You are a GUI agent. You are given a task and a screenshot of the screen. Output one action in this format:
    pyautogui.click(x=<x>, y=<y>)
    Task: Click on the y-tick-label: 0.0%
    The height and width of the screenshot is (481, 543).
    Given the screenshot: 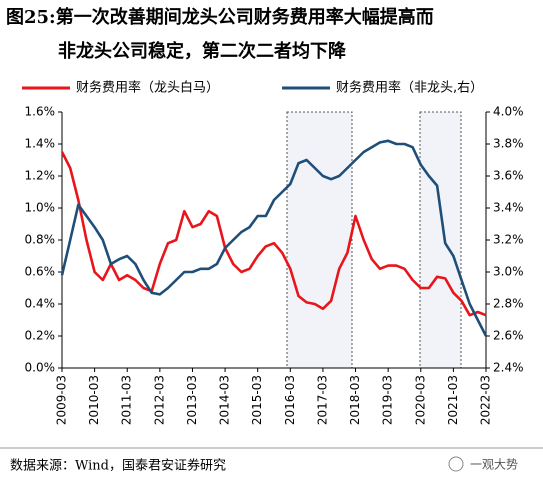 What is the action you would take?
    pyautogui.click(x=40, y=368)
    